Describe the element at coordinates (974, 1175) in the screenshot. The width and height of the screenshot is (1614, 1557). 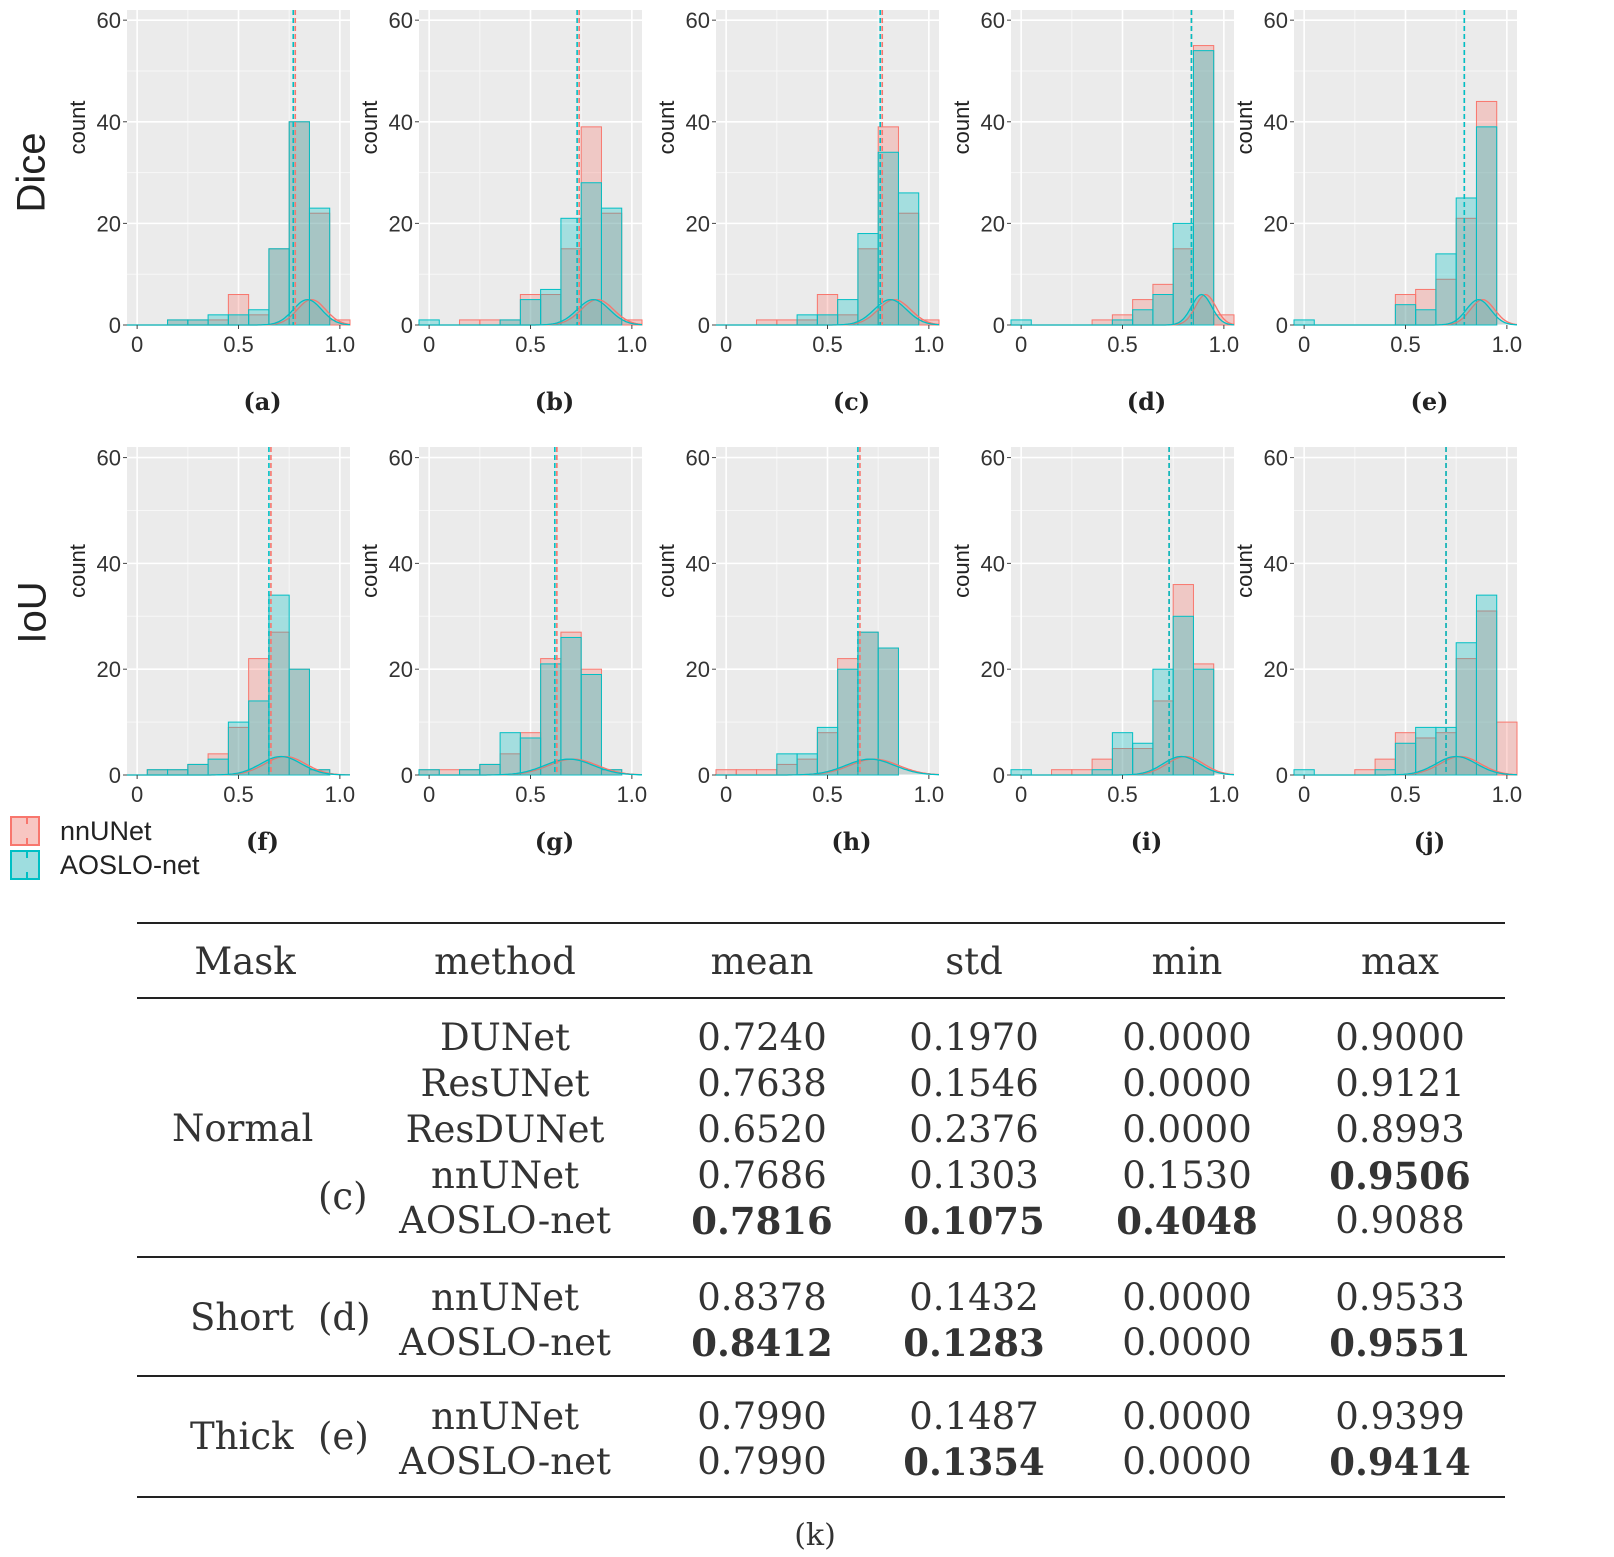
I see `table-cell-std: 0.1303` at that location.